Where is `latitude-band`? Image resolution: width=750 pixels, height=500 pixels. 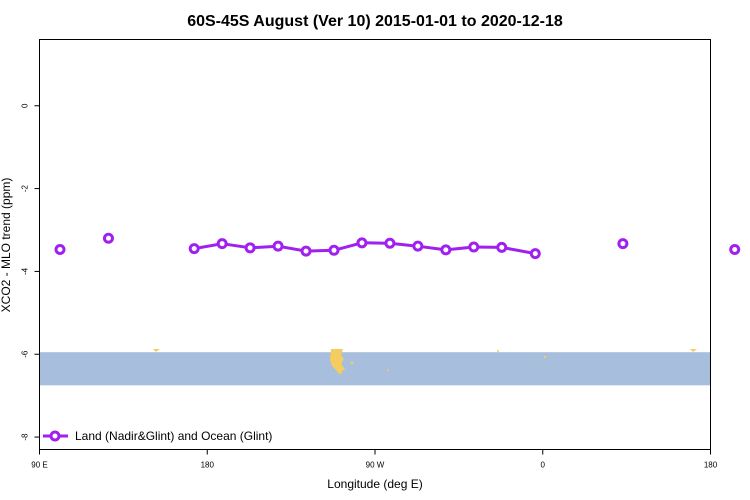
latitude-band is located at coordinates (375, 369).